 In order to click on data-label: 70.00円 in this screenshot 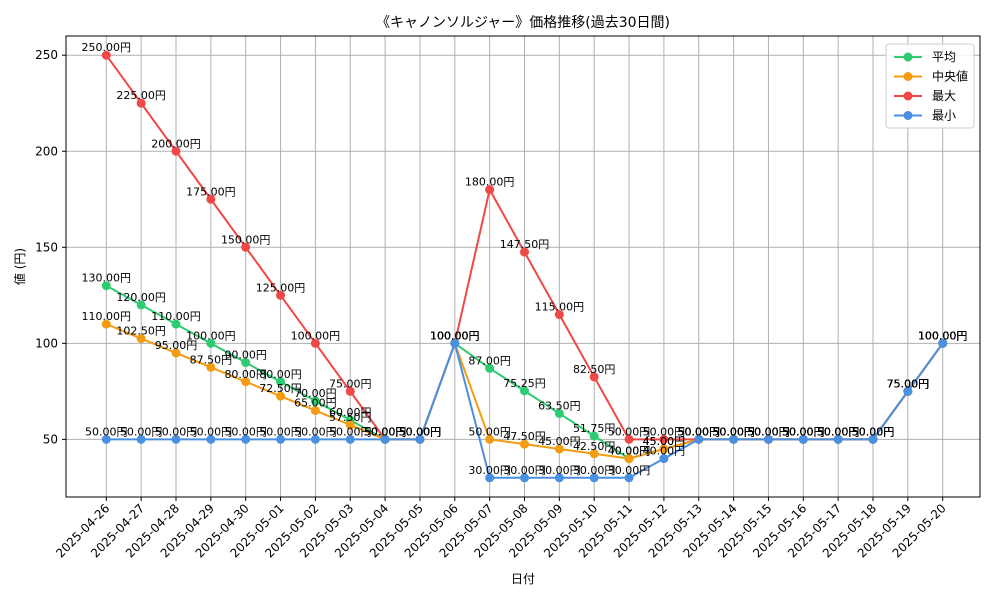, I will do `click(315, 393)`.